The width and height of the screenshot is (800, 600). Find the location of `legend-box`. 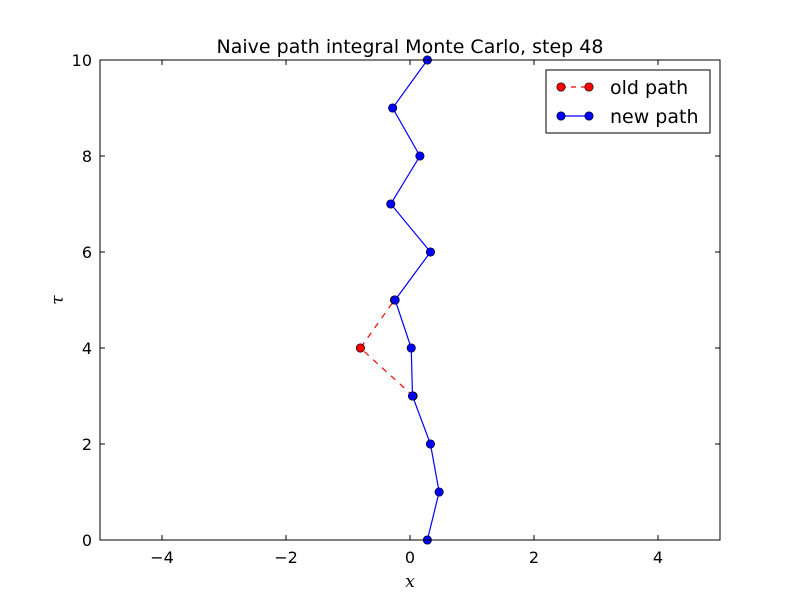

legend-box is located at coordinates (628, 101).